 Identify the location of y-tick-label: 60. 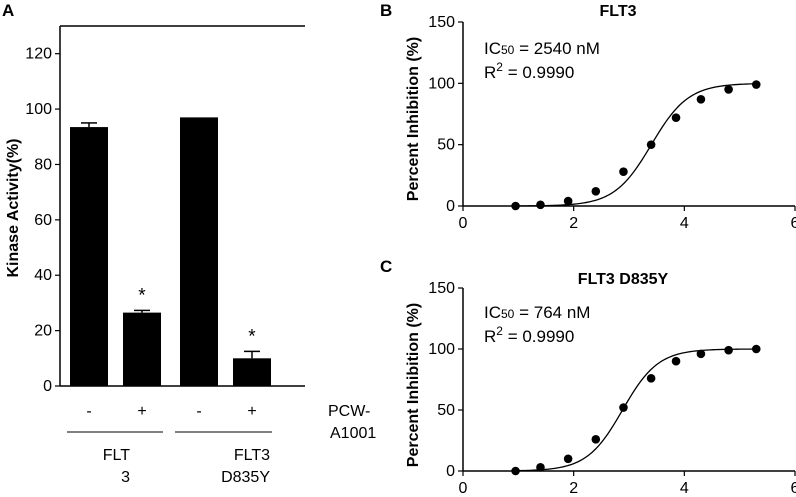
(43, 220).